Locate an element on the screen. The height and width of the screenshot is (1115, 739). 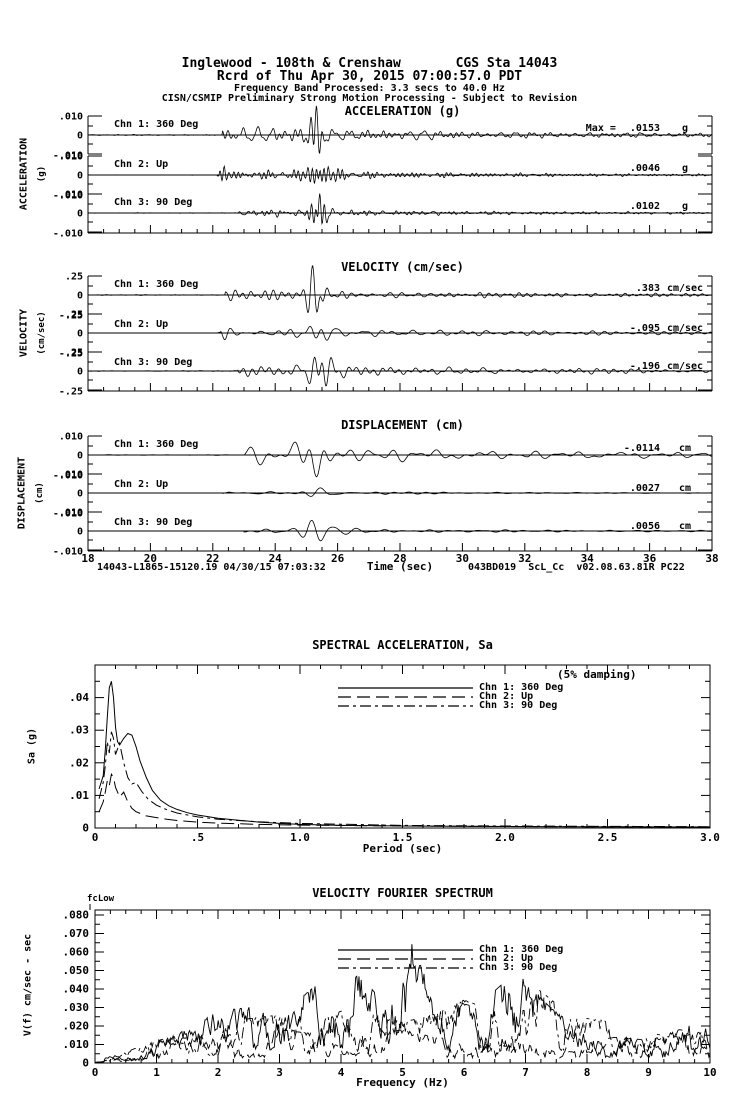
displacement-axis-label: DISPLACEMENT is located at coordinates (22, 493).